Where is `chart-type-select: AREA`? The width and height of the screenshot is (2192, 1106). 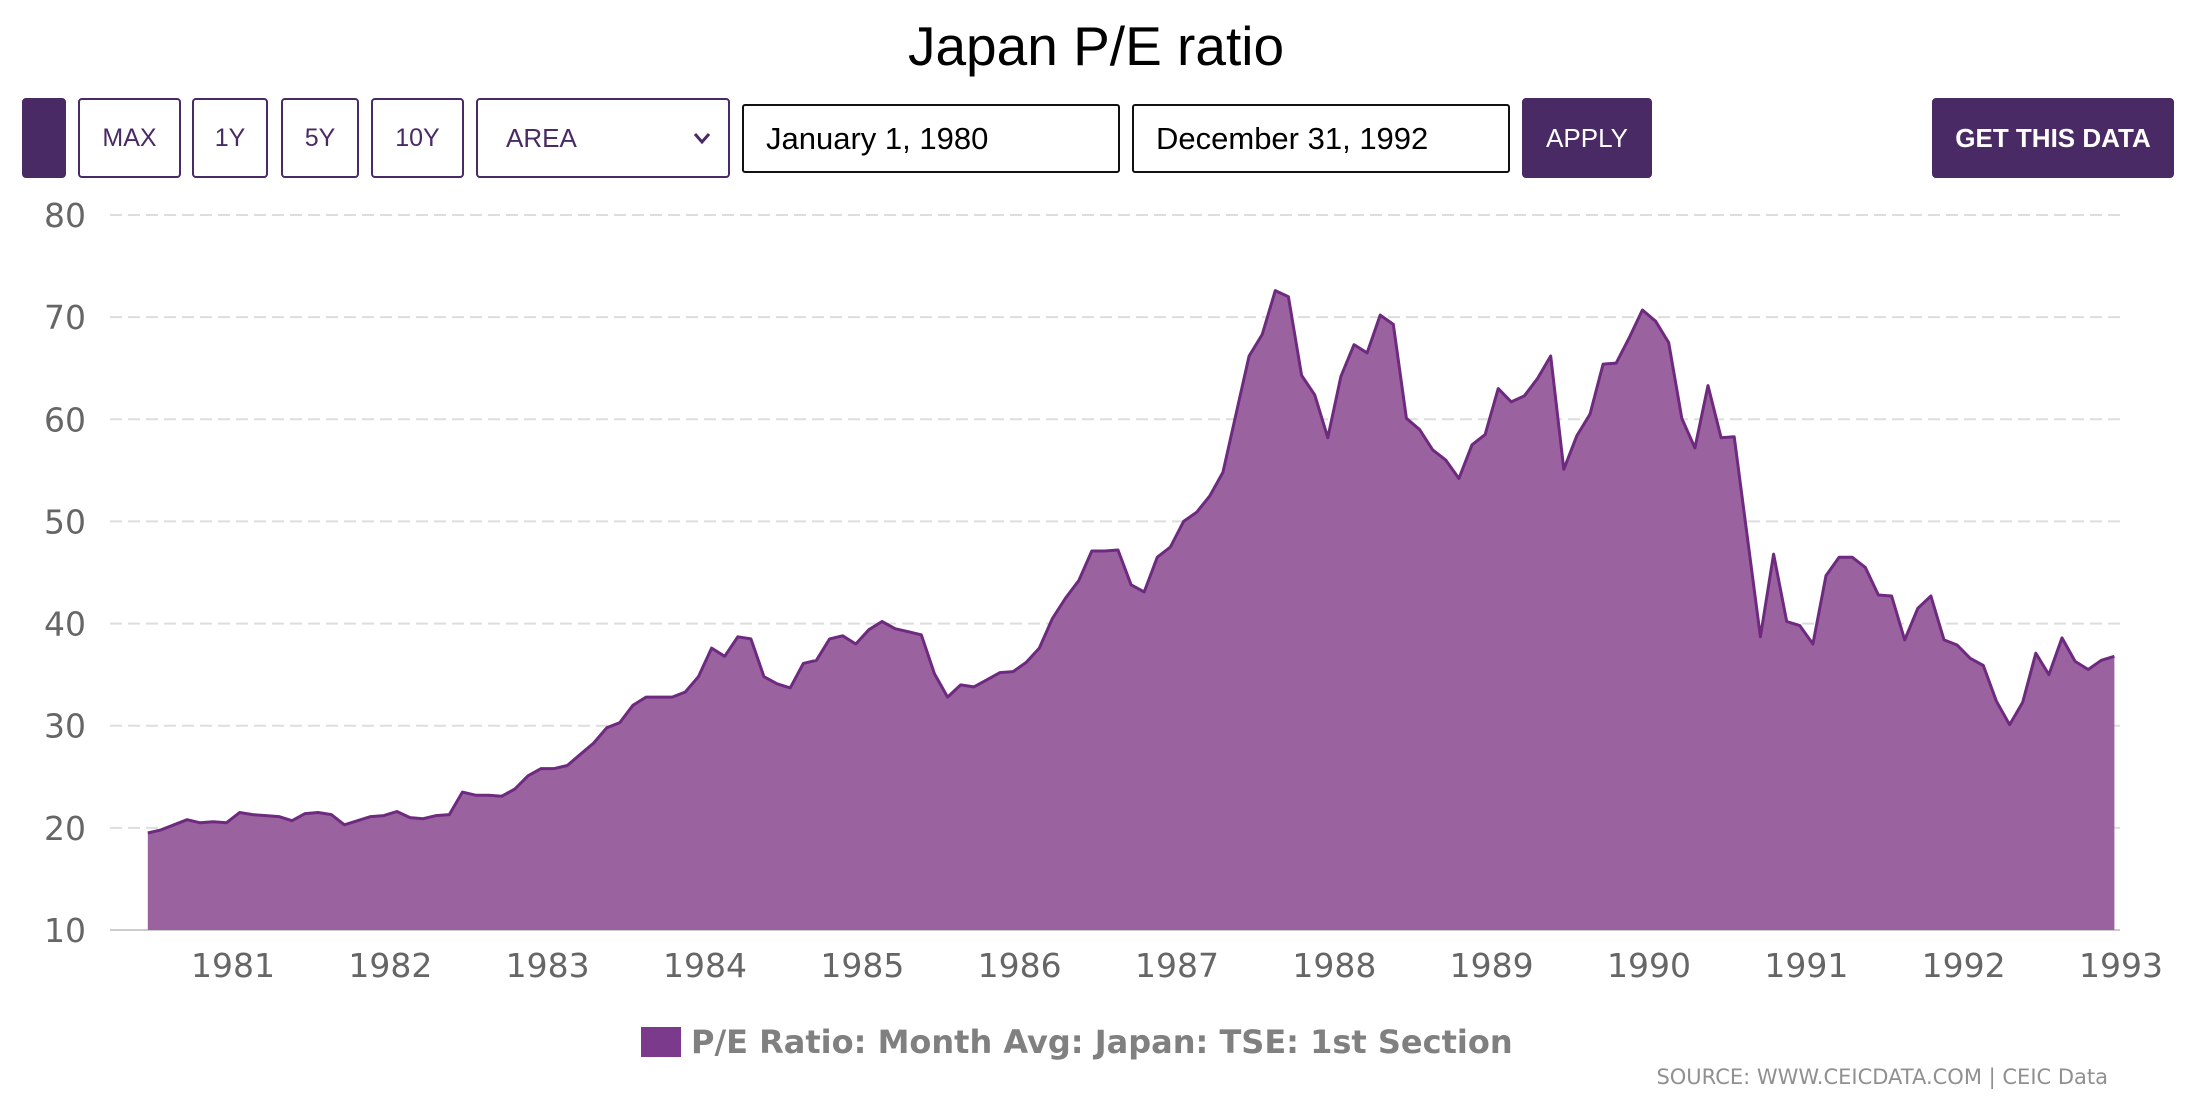
chart-type-select: AREA is located at coordinates (603, 138).